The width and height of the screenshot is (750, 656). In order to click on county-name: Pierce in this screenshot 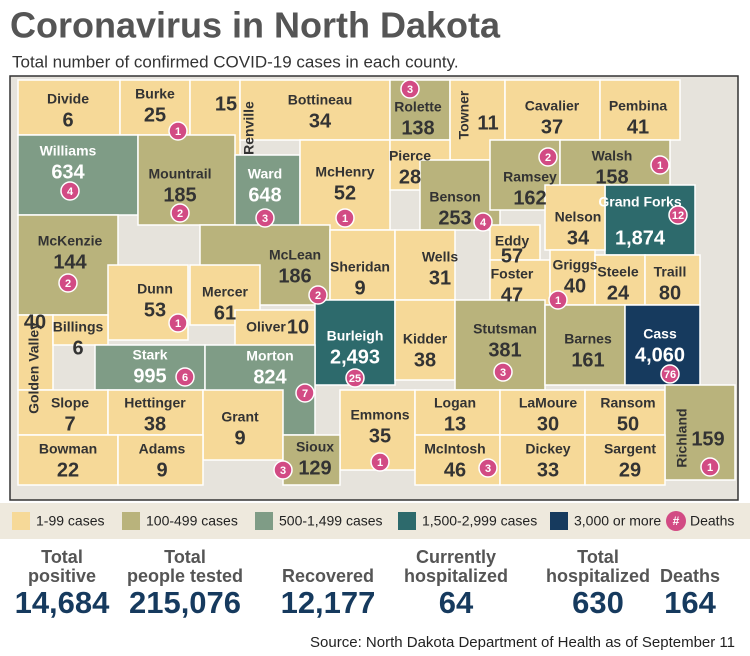, I will do `click(410, 156)`.